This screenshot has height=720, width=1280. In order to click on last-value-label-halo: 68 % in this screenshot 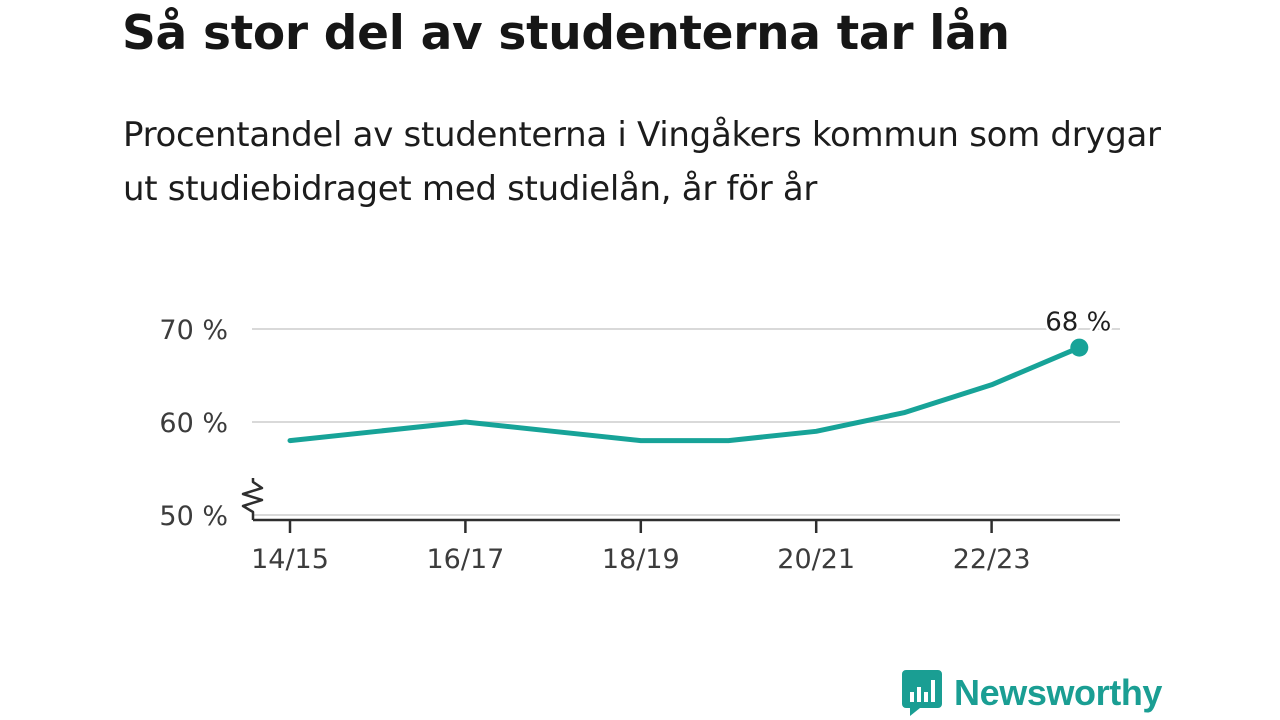, I will do `click(1078, 323)`.